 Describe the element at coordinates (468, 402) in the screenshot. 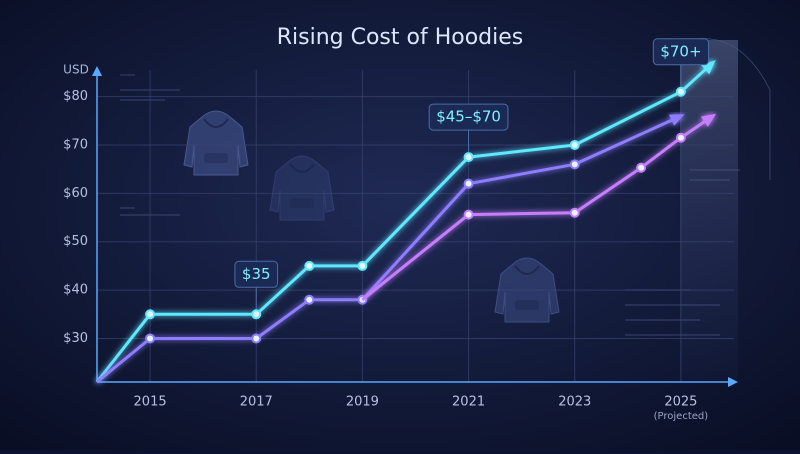

I see `x-tick-label: 2021` at that location.